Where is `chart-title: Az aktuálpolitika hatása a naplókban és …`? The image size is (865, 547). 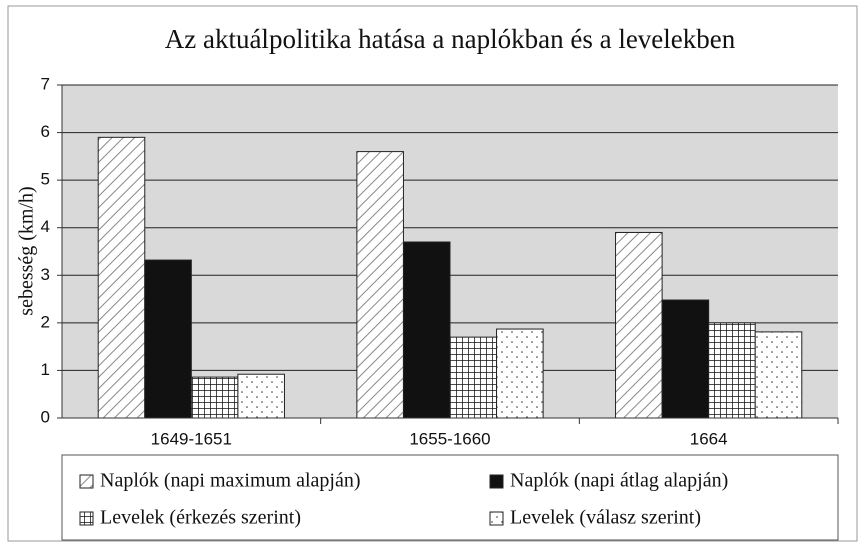
chart-title: Az aktuálpolitika hatása a naplókban és … is located at coordinates (450, 39).